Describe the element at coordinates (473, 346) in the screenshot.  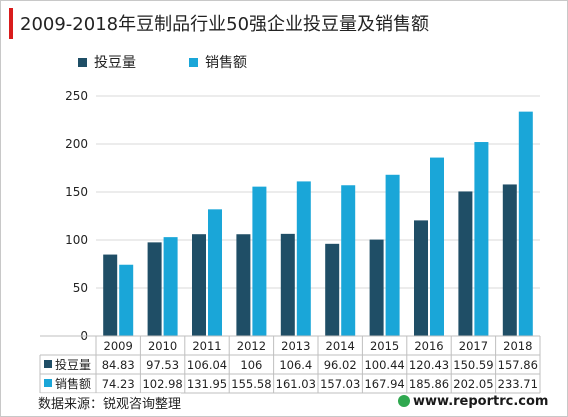
I see `x-tick-label: 2017` at that location.